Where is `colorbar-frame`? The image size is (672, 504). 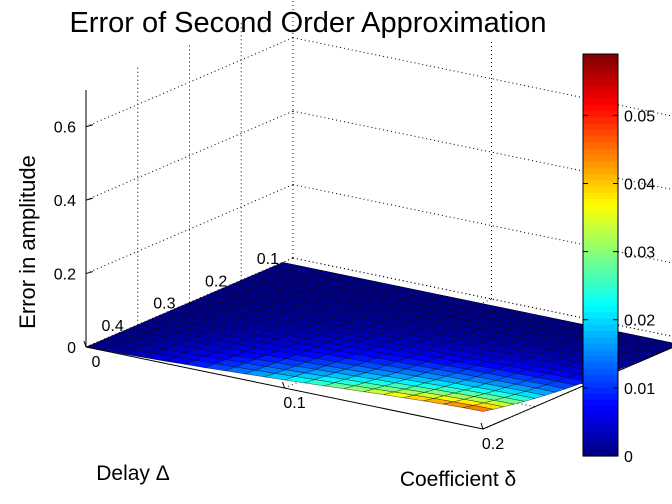 colorbar-frame is located at coordinates (600, 255).